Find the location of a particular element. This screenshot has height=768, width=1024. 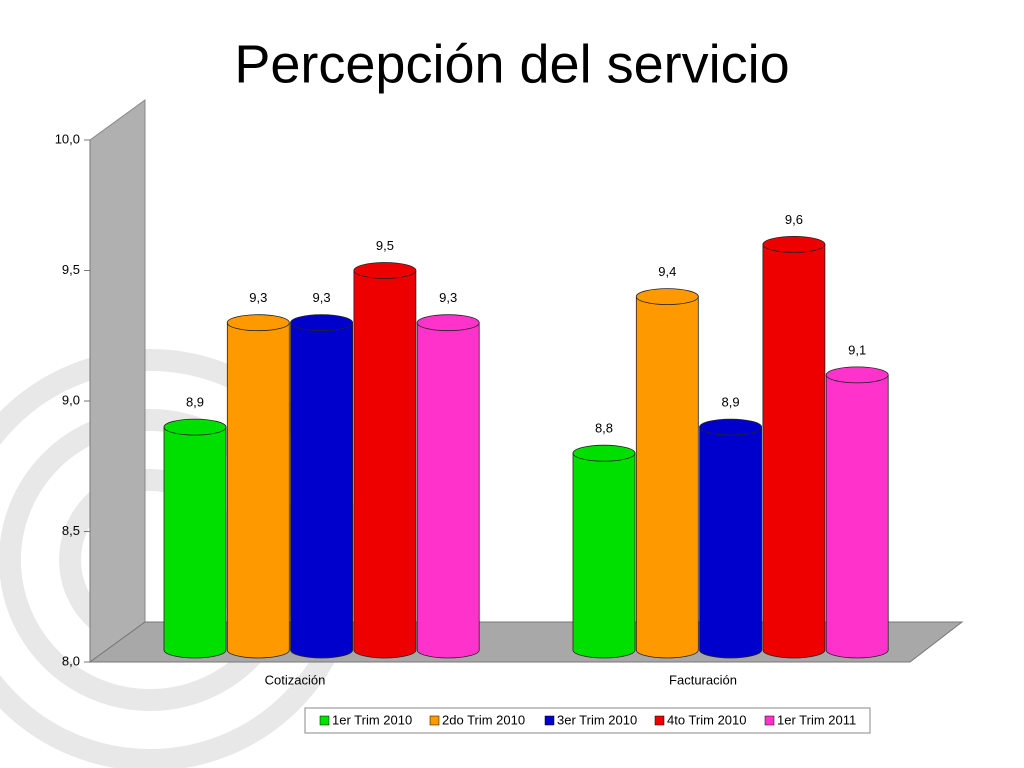

legend-label: 1er Trim 2010 is located at coordinates (372, 719).